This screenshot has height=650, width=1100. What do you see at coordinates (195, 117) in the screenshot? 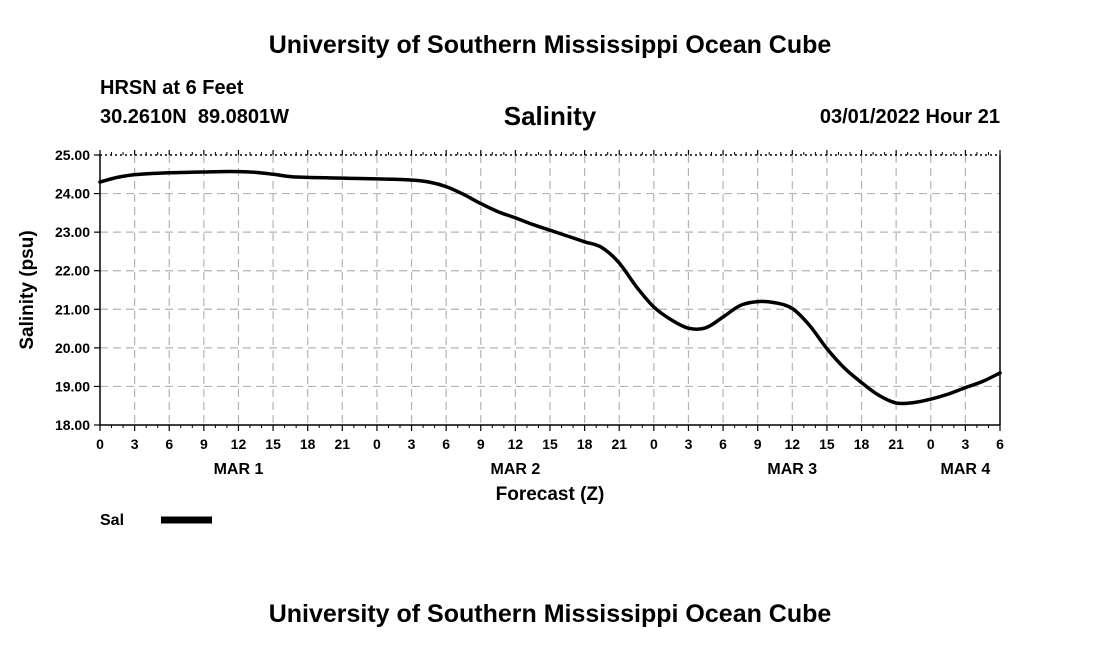
I see `station-coordinates: 30.2610N 89.0801W` at bounding box center [195, 117].